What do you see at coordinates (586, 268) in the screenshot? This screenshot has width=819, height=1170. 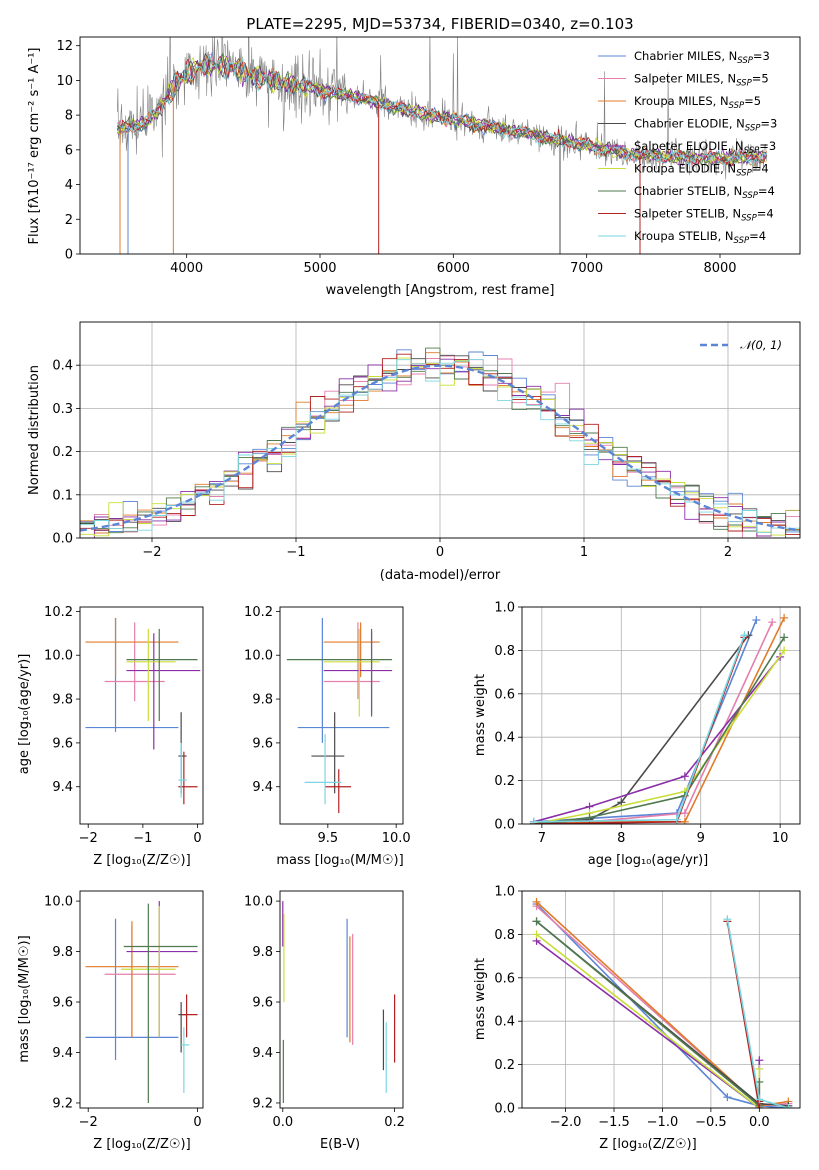 I see `x-tick-label: 7000` at bounding box center [586, 268].